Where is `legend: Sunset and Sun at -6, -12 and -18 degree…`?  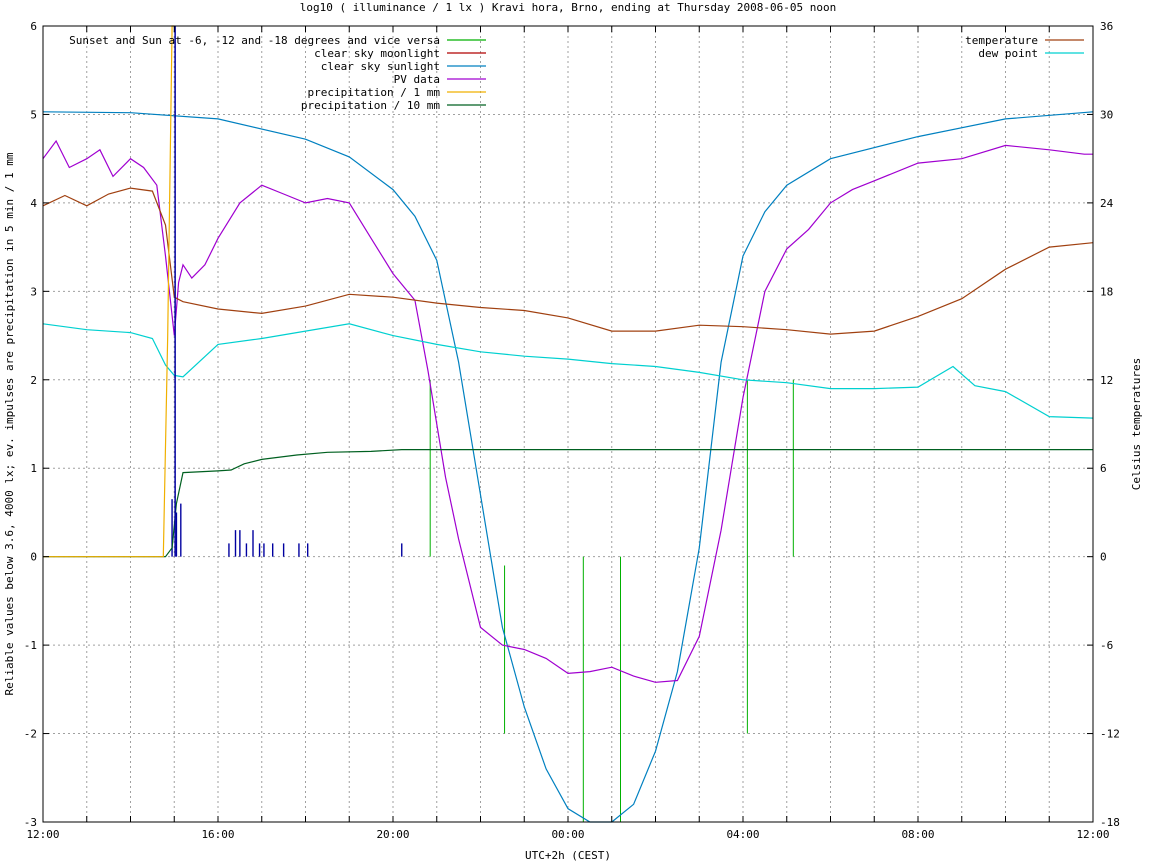
legend: Sunset and Sun at -6, -12 and -18 degree… is located at coordinates (576, 73).